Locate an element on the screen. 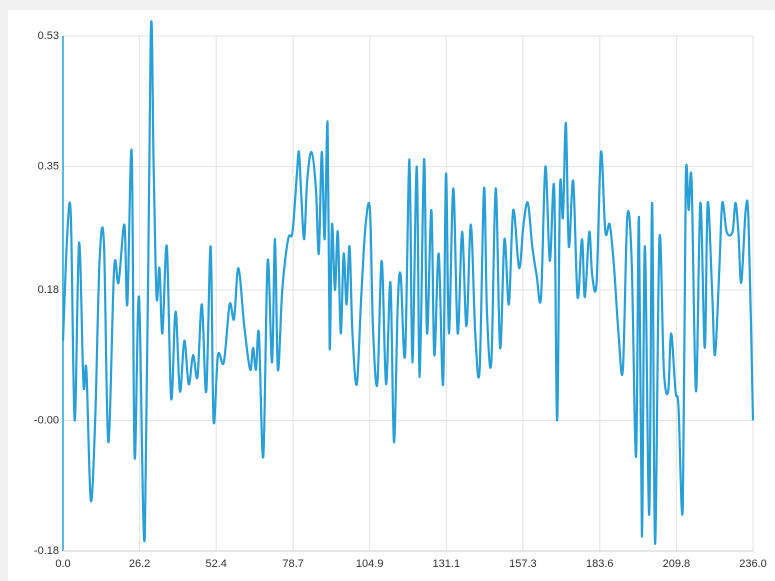  y-tick-label: 0.35 is located at coordinates (48, 166).